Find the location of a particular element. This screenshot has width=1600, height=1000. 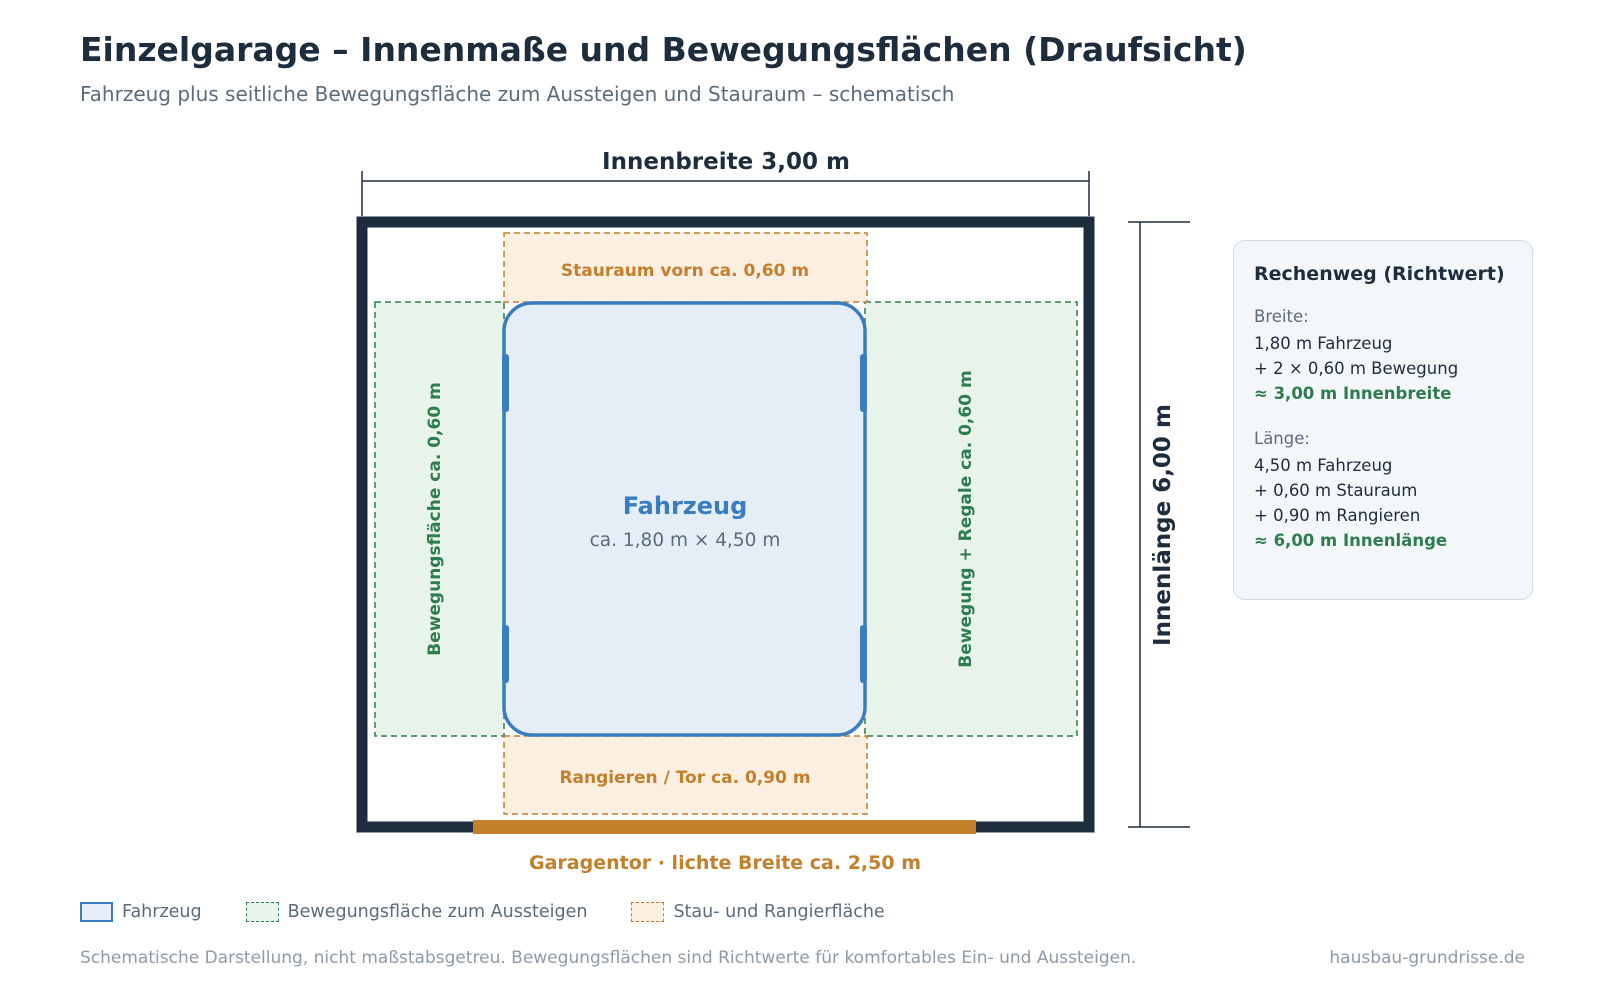

legend-item-movement: Bewegungsfläche zum Aussteigen is located at coordinates (416, 912).